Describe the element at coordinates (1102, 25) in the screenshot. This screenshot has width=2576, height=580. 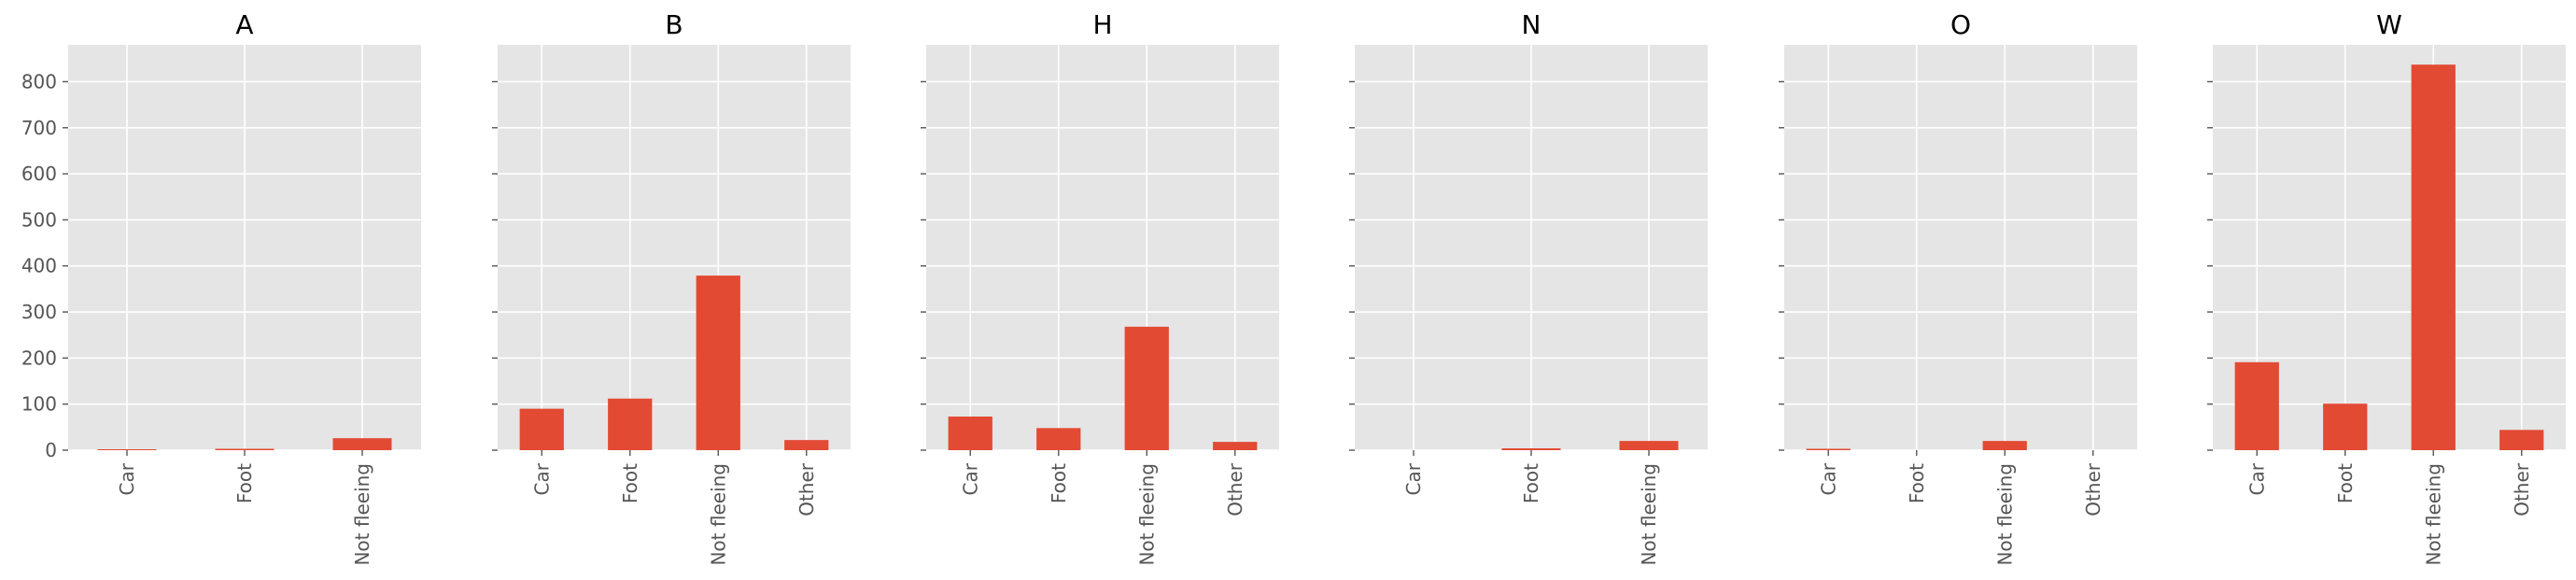
I see `subplot-title: H` at that location.